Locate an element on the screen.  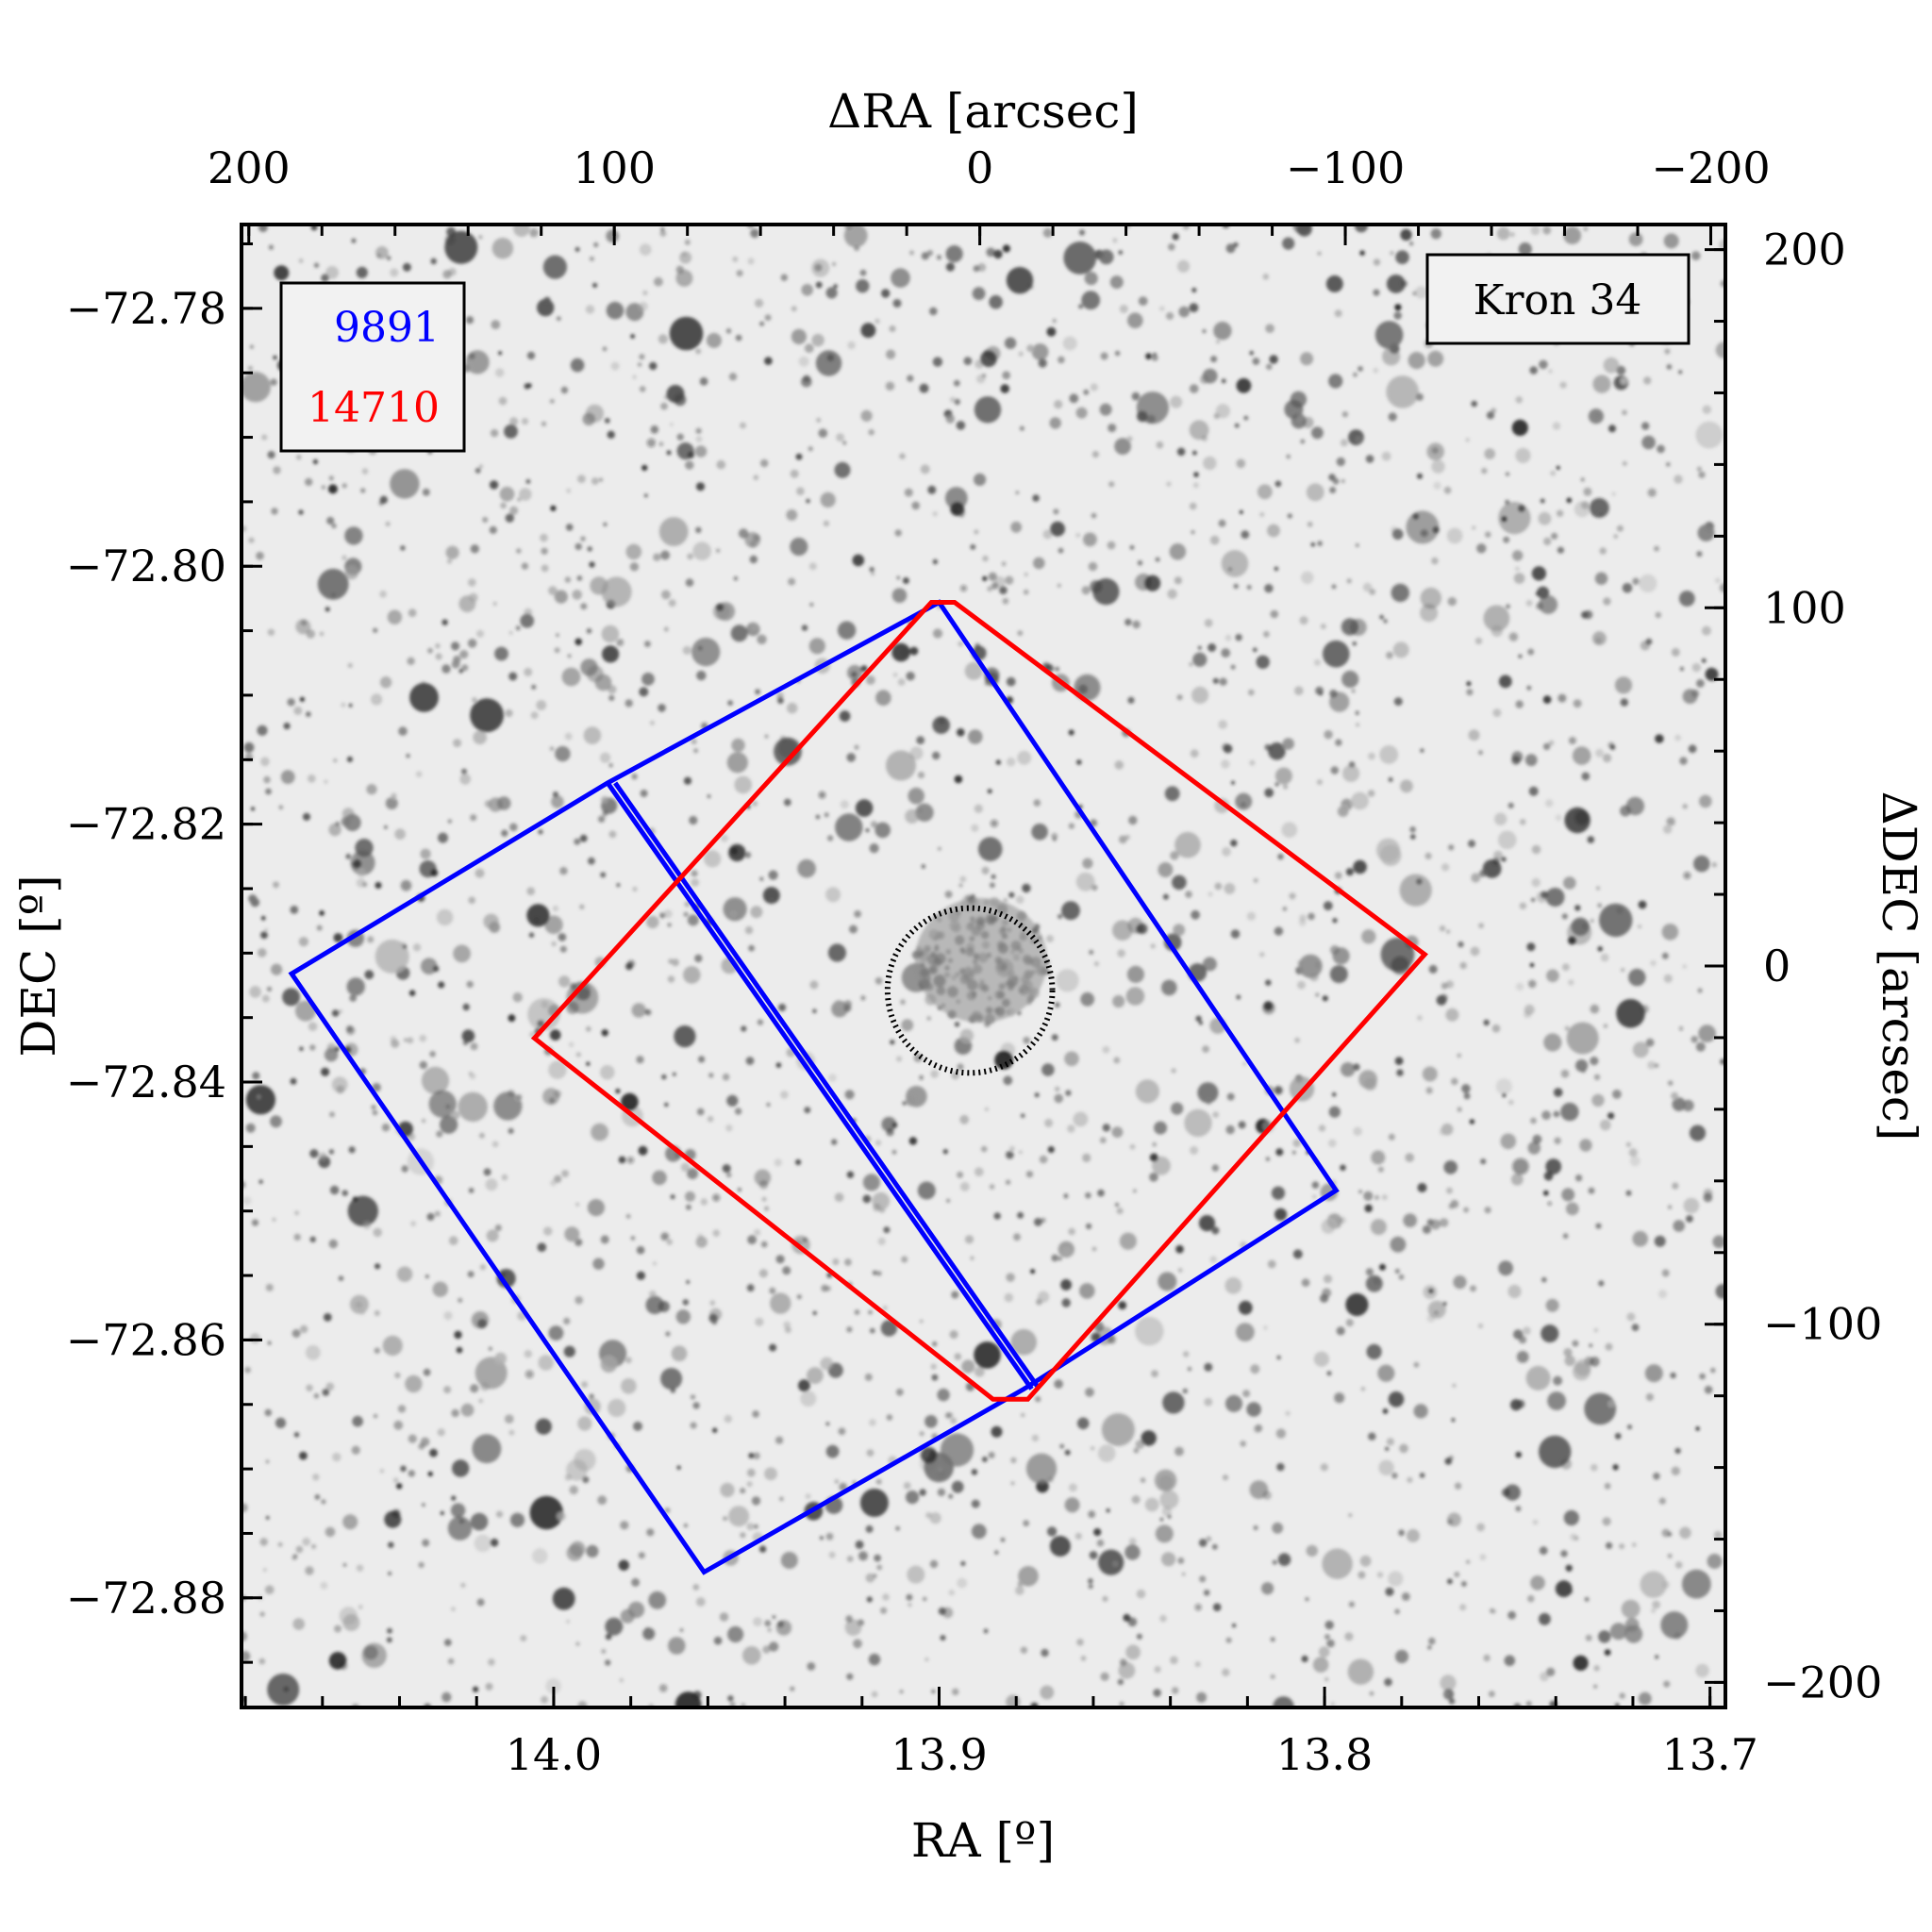
cluster-glow is located at coordinates (981, 960).